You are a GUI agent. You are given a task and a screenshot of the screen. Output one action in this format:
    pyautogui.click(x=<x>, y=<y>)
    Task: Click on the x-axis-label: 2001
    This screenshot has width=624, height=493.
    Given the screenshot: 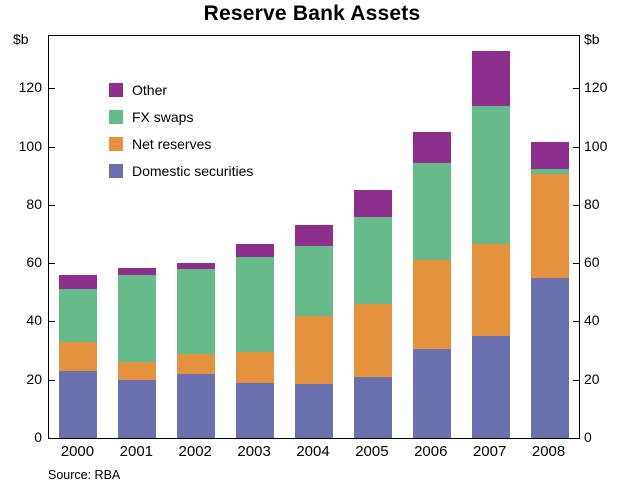 What is the action you would take?
    pyautogui.click(x=136, y=451)
    